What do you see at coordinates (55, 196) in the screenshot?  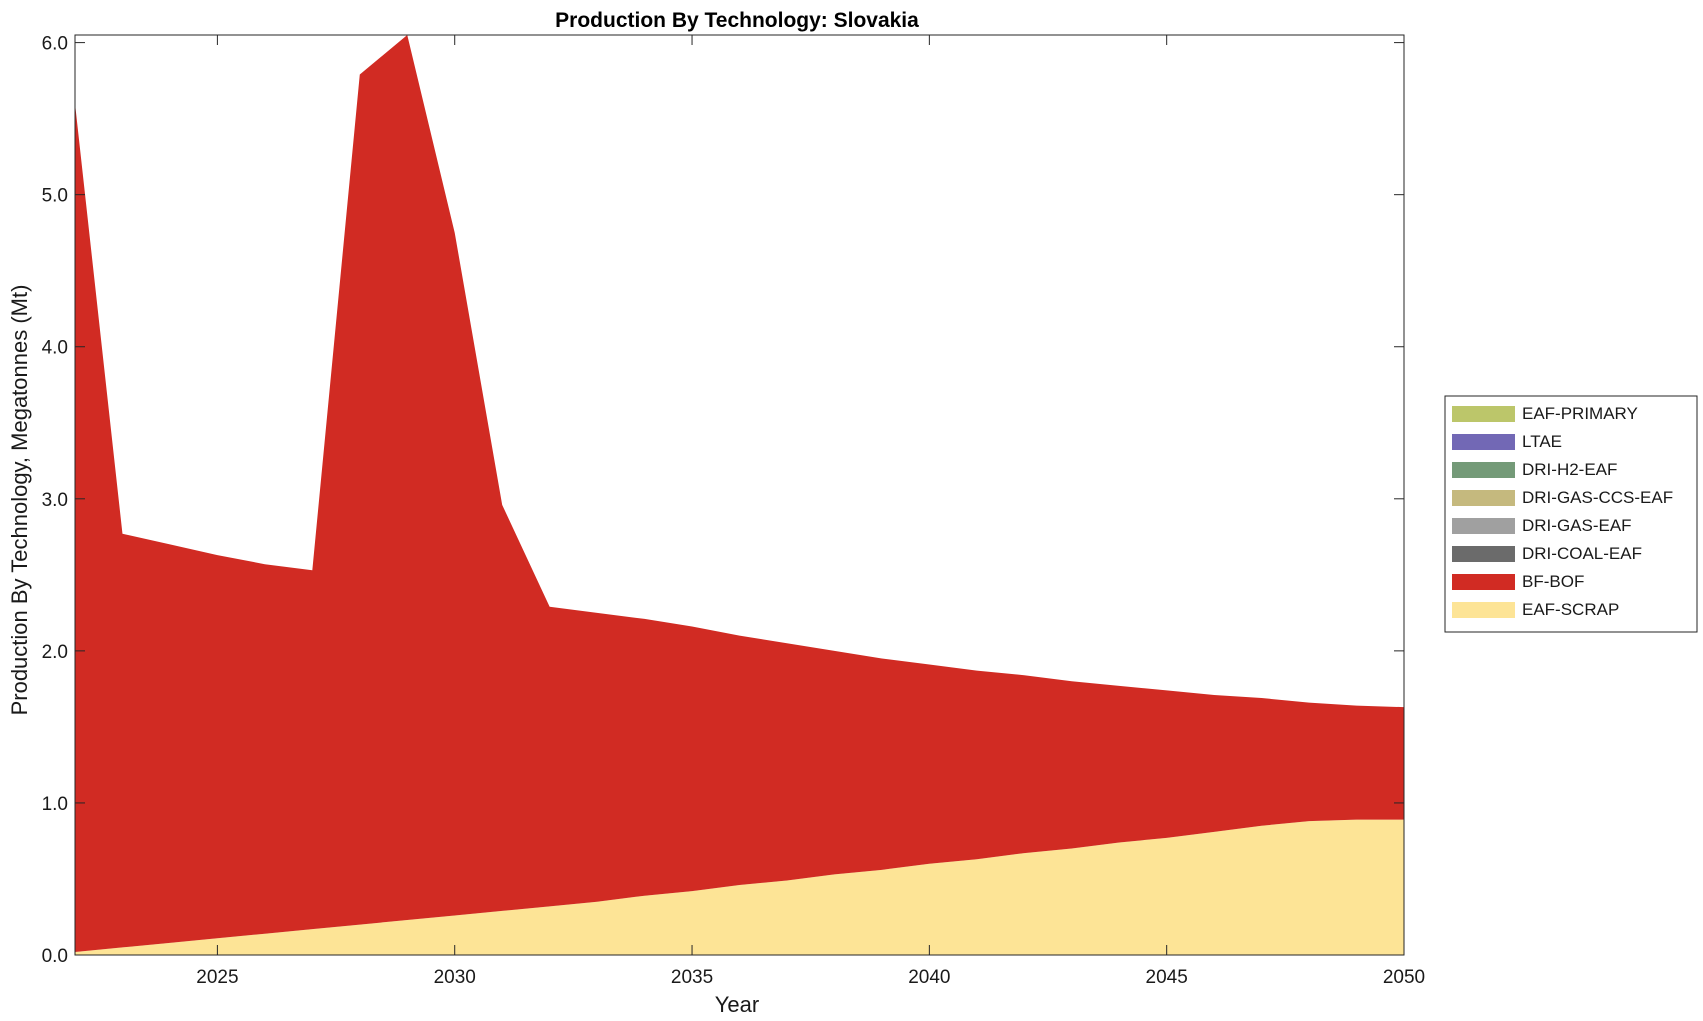 I see `y-tick-label: 5.0` at bounding box center [55, 196].